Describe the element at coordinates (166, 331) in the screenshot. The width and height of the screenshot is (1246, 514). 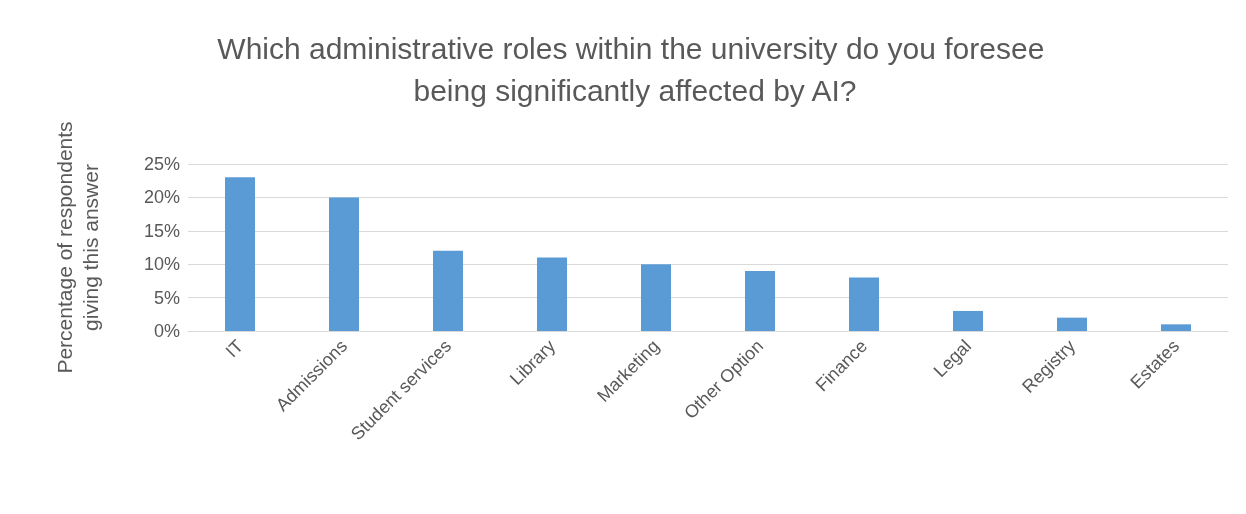
I see `y-tick-label: 0%` at that location.